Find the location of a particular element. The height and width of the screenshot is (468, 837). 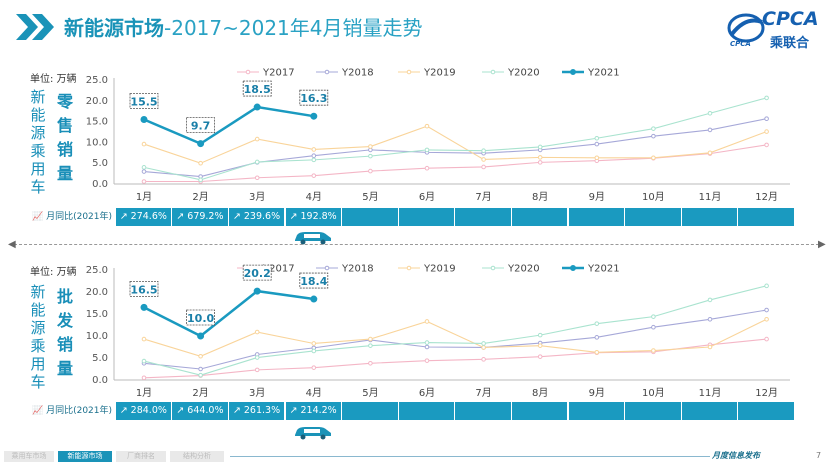

side-label-wholesale: 新能源乘用车 is located at coordinates (38, 337).